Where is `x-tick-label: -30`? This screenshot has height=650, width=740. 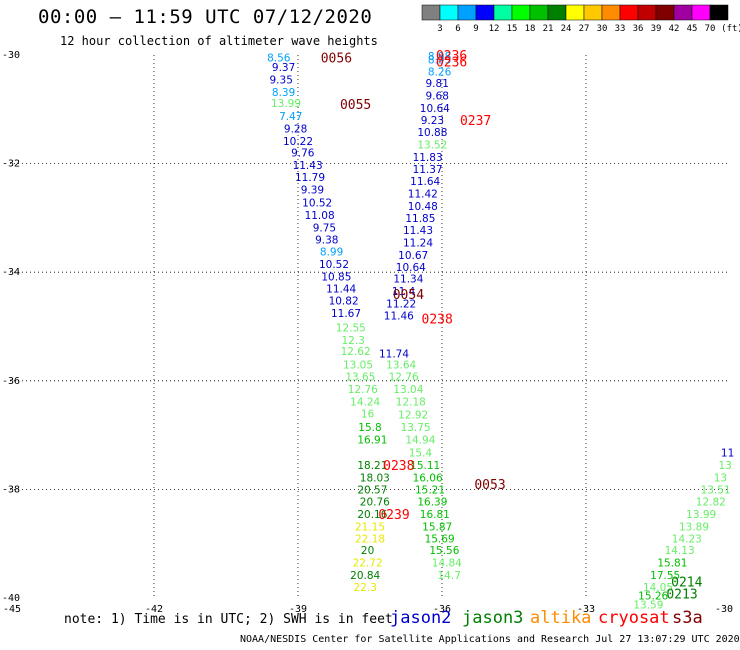 x-tick-label: -30 is located at coordinates (724, 609).